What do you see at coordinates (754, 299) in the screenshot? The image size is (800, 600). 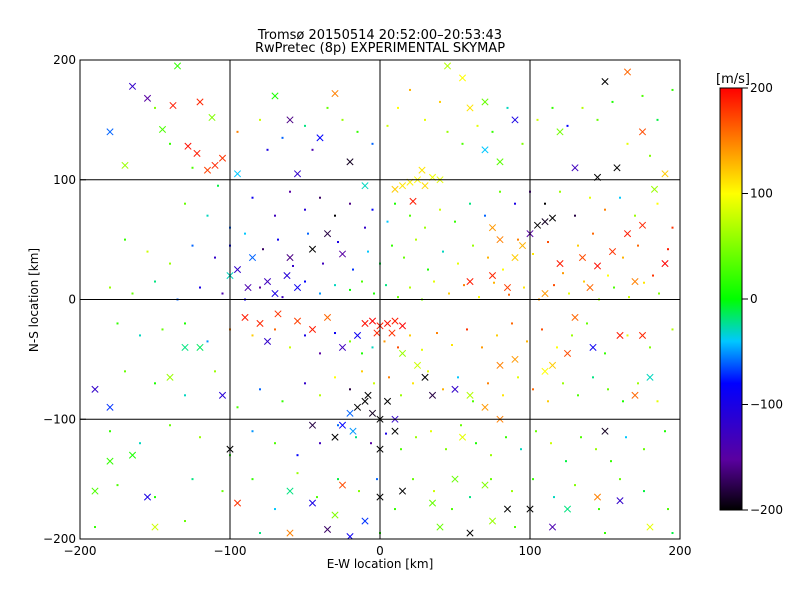 I see `colorbar-tick-label: 0` at bounding box center [754, 299].